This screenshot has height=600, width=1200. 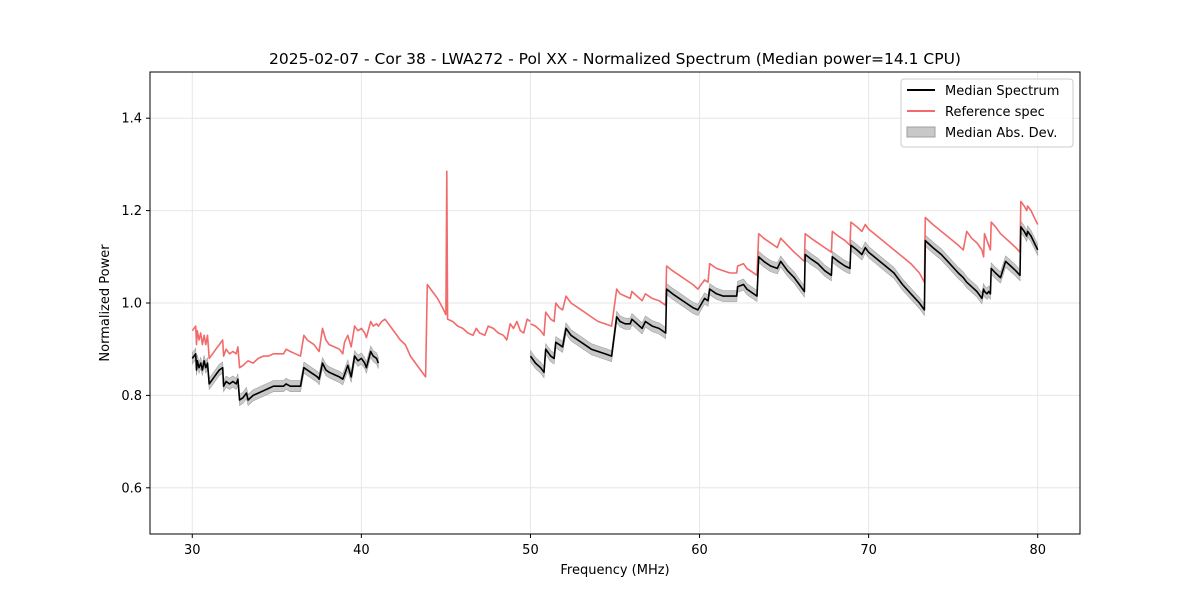 I want to click on y-axis-label: Normalized Power, so click(x=105, y=303).